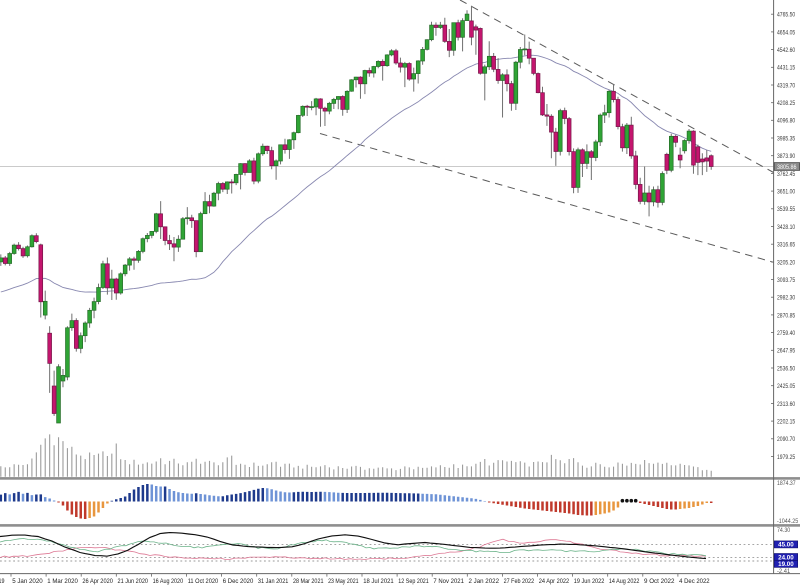 This screenshot has width=800, height=585. Describe the element at coordinates (413, 581) in the screenshot. I see `svg-text: 12 Sep 2021` at that location.